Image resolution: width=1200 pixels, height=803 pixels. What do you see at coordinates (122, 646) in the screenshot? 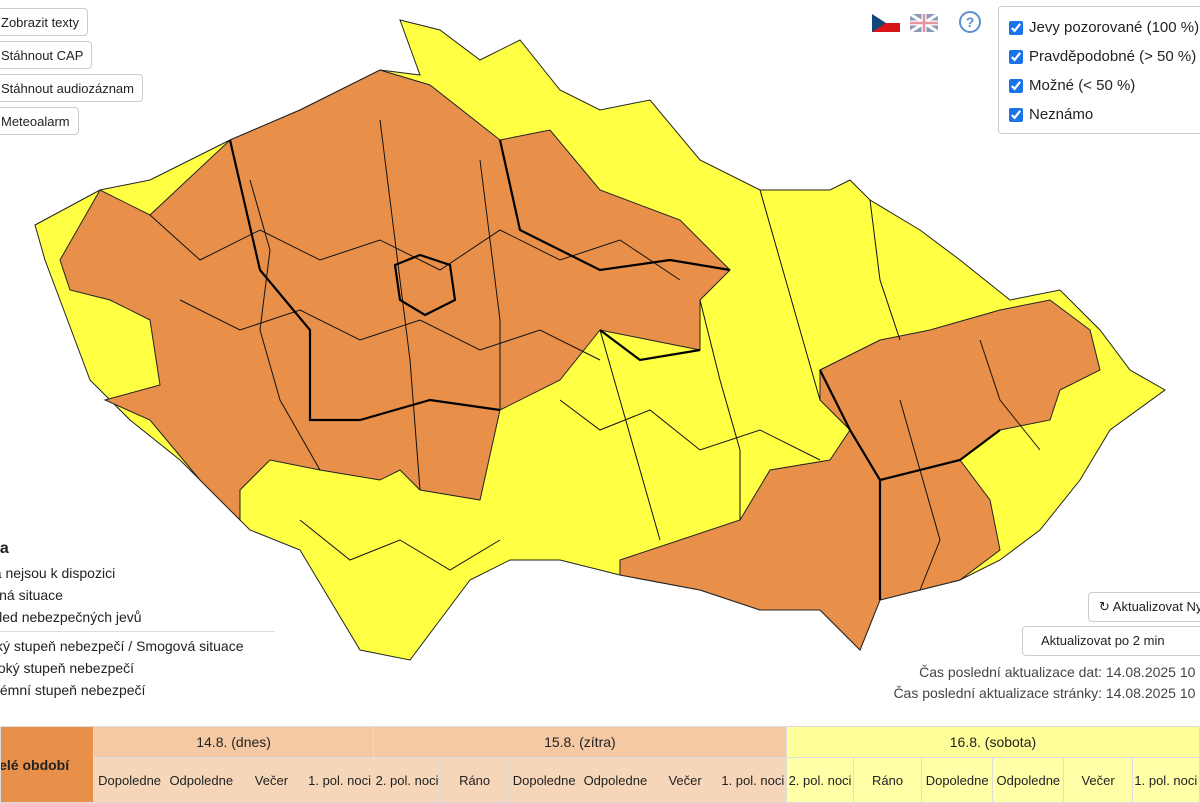
I see `legend-item: Nízký stupeň nebezpečí / Smogová situace` at bounding box center [122, 646].